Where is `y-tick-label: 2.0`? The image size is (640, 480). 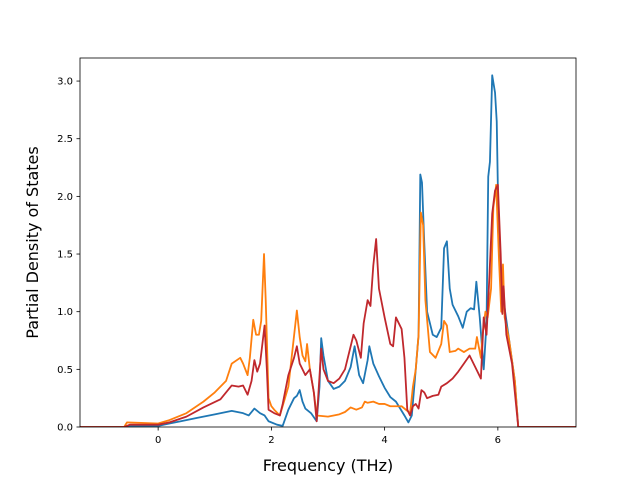 y-tick-label: 2.0 is located at coordinates (65, 197).